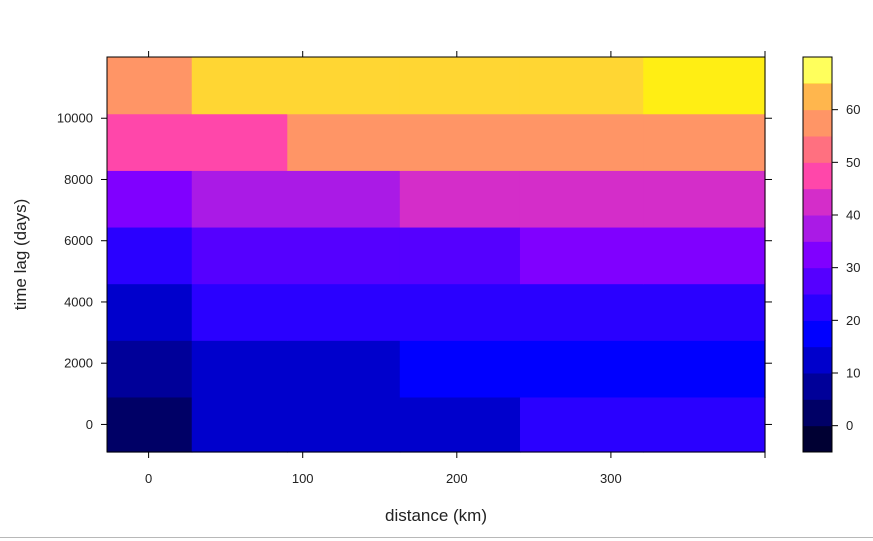 The width and height of the screenshot is (873, 541). I want to click on colorbar-tick-label: 30, so click(853, 267).